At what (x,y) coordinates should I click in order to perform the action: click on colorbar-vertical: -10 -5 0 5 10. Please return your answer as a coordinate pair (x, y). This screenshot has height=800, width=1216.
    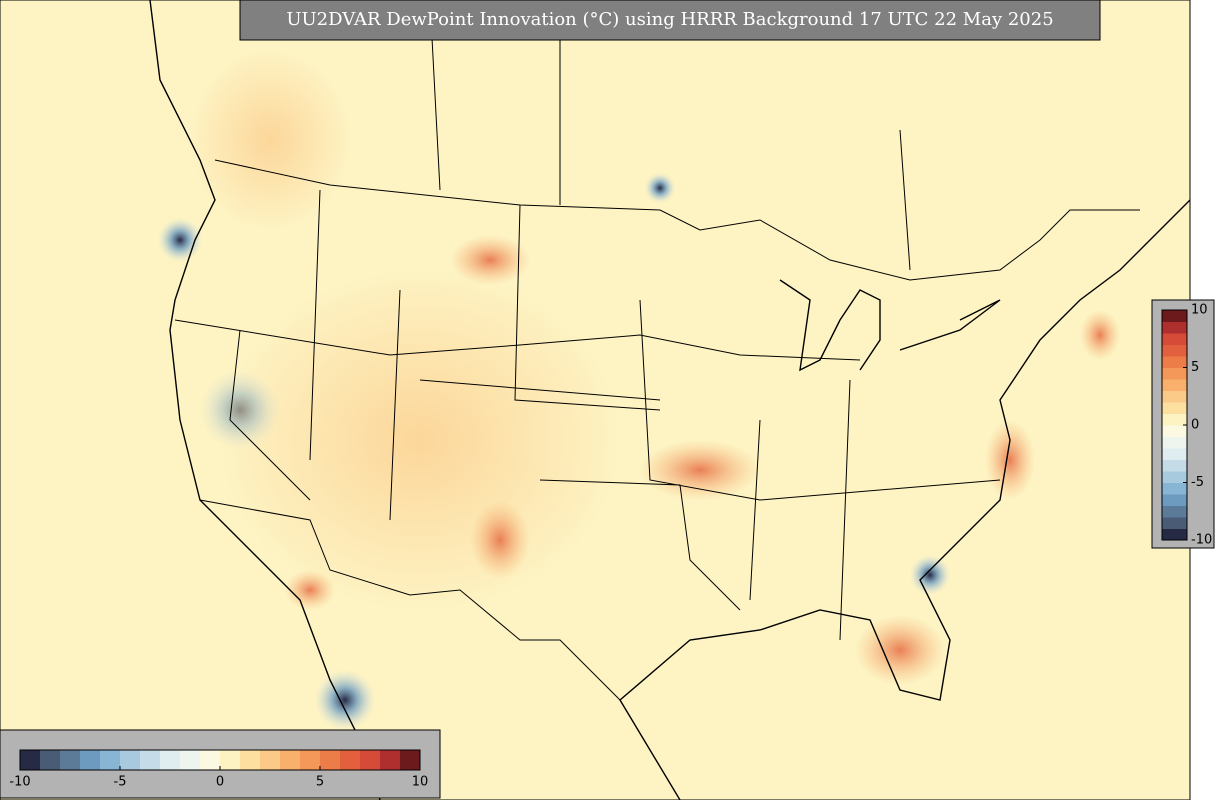
    Looking at the image, I should click on (1186, 425).